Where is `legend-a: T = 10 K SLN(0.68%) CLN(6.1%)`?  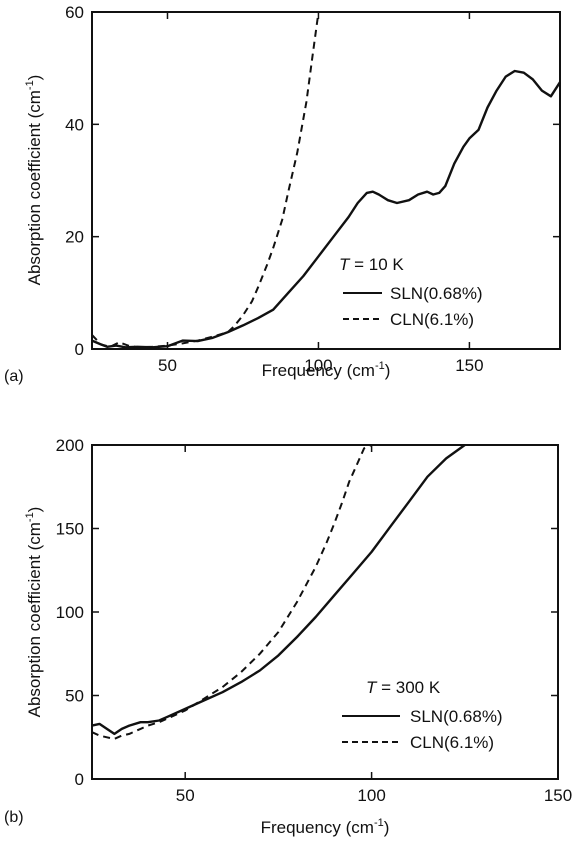 legend-a: T = 10 K SLN(0.68%) CLN(6.1%) is located at coordinates (411, 292).